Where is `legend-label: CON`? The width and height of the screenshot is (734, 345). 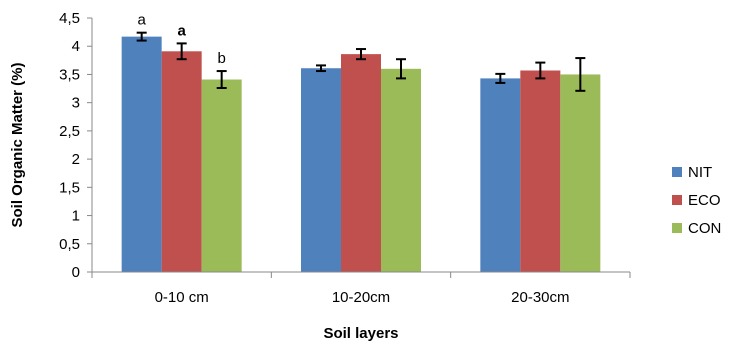
legend-label: CON is located at coordinates (704, 228).